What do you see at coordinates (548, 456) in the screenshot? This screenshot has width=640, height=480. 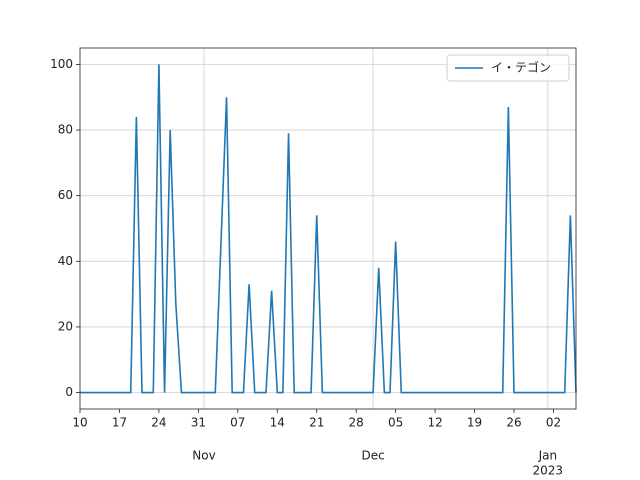 I see `month-label: Jan` at bounding box center [548, 456].